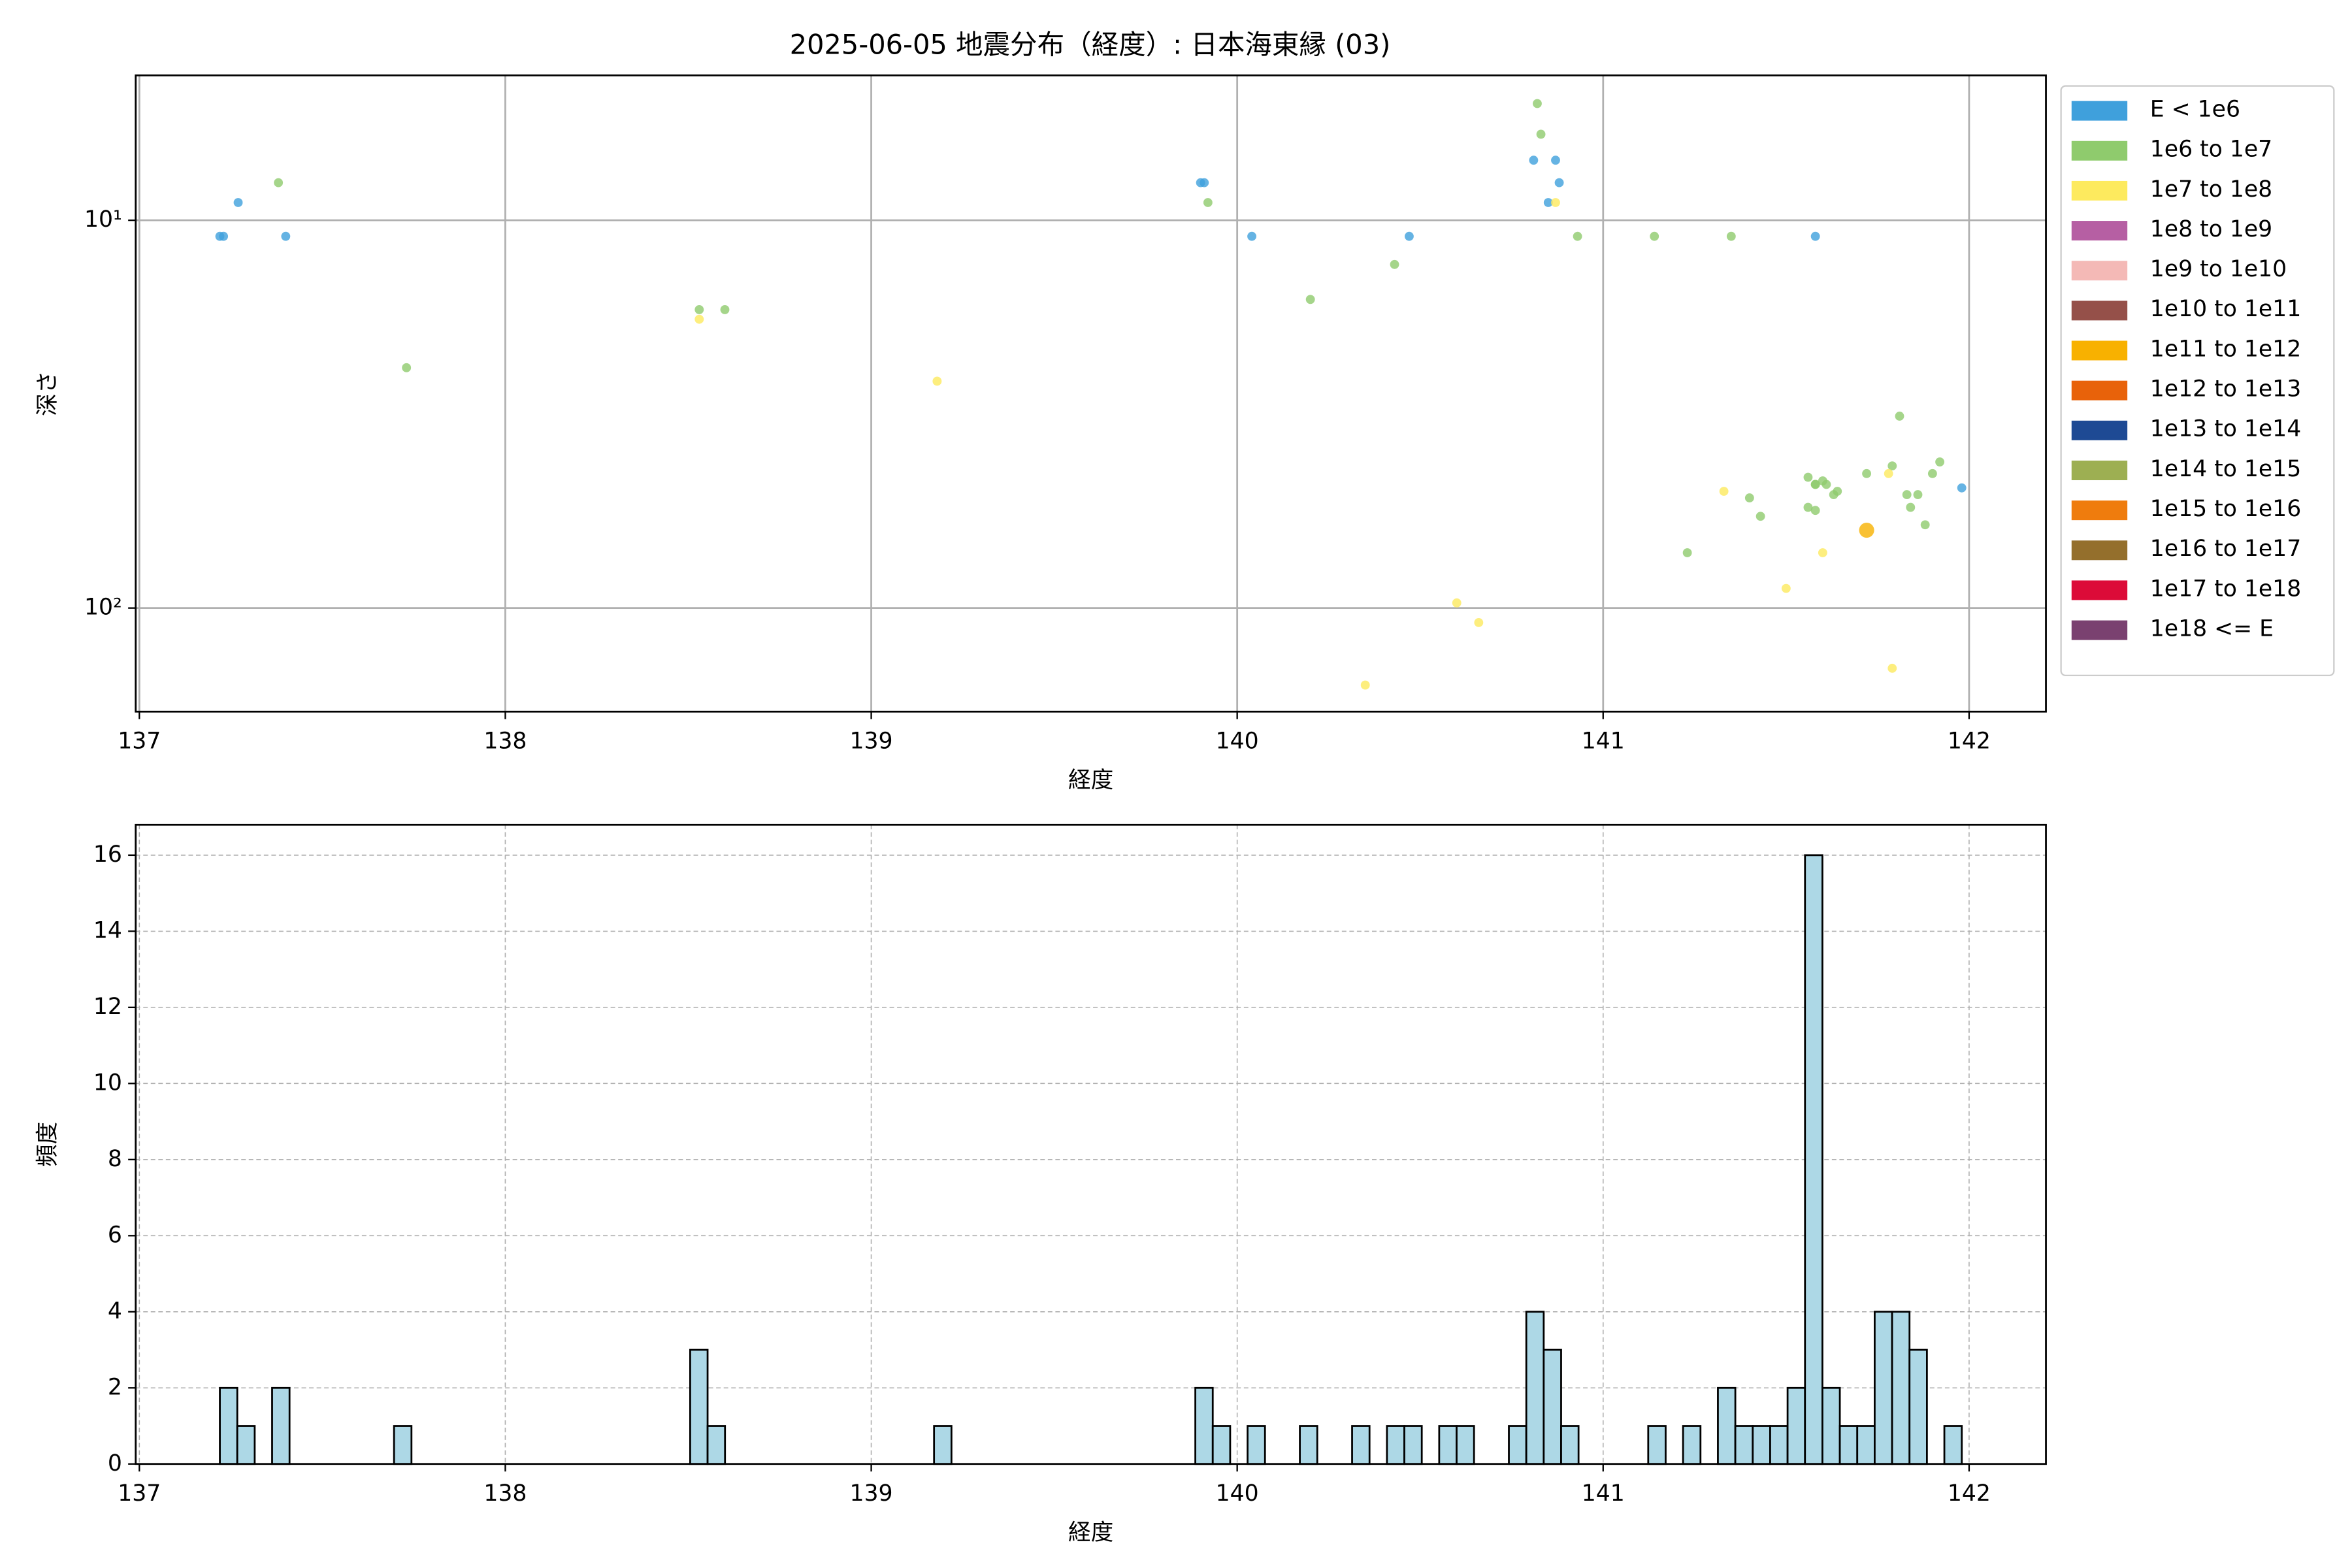 The image size is (2352, 1568). Describe the element at coordinates (871, 741) in the screenshot. I see `x-tick-label: 139` at that location.